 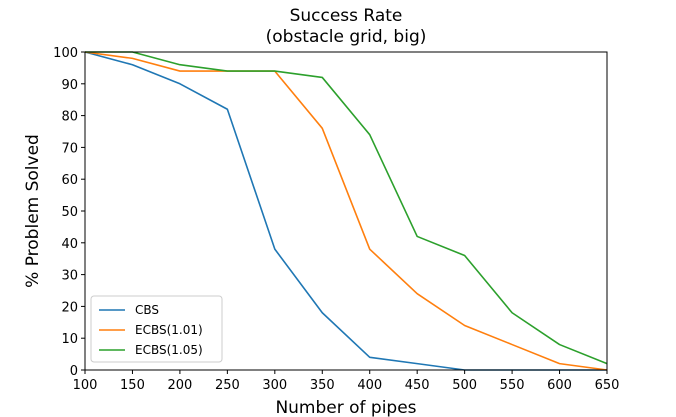 I want to click on x-tick-label: 600, so click(x=559, y=385).